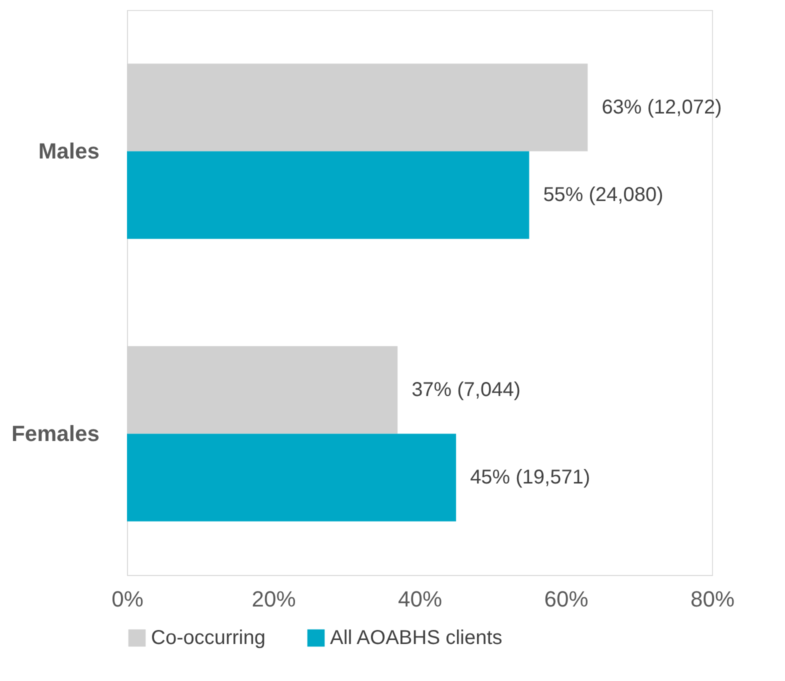 The image size is (785, 681). I want to click on data-label: 63% (12,072), so click(662, 107).